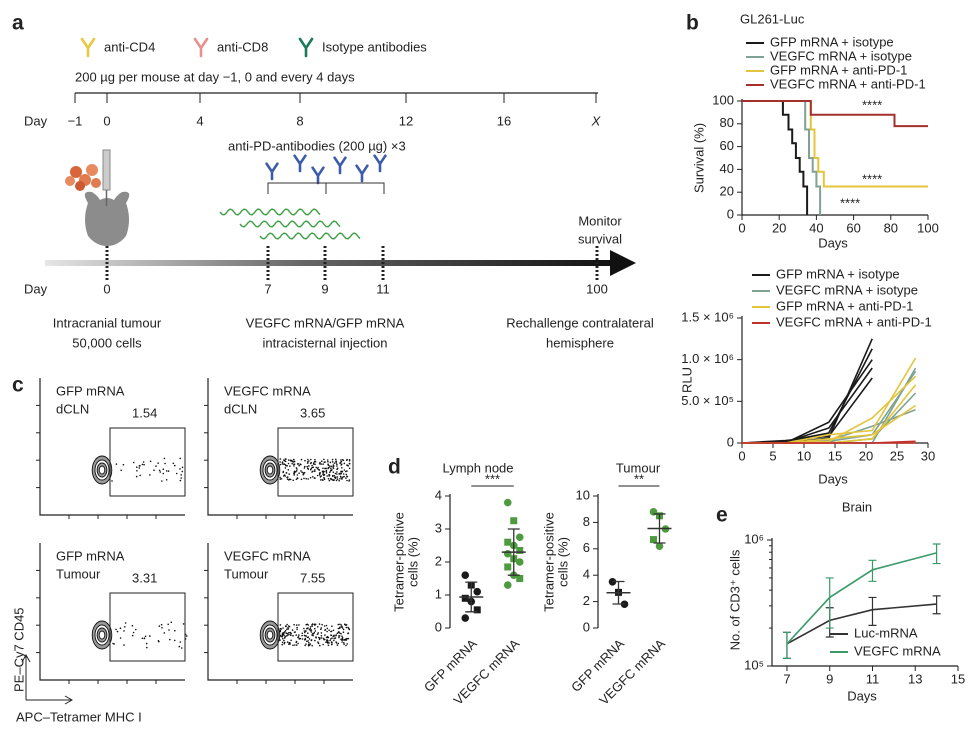 This screenshot has width=979, height=733. I want to click on timeline-label: 12, so click(406, 120).